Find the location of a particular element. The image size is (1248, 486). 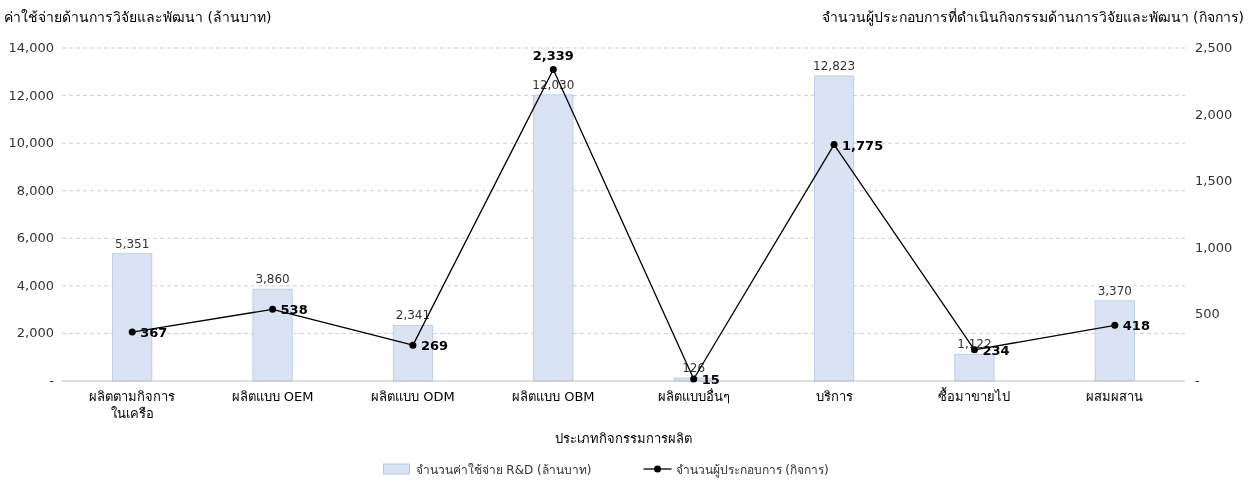

y-tick-label: 4,000 is located at coordinates (35, 285).